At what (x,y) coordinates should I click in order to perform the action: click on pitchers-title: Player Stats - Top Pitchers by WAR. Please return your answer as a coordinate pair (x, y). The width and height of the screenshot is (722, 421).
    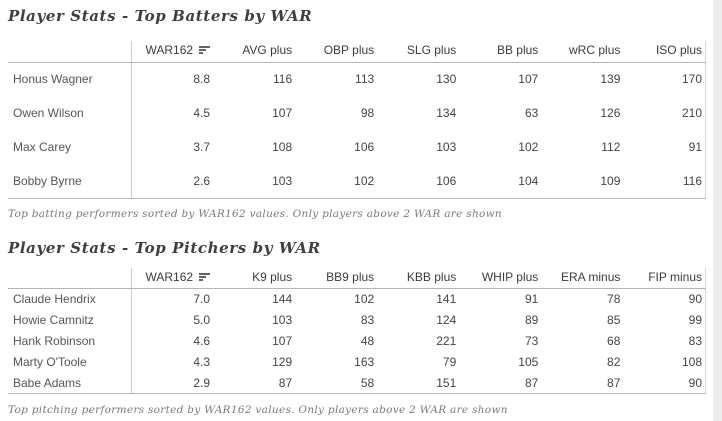
    Looking at the image, I should click on (164, 247).